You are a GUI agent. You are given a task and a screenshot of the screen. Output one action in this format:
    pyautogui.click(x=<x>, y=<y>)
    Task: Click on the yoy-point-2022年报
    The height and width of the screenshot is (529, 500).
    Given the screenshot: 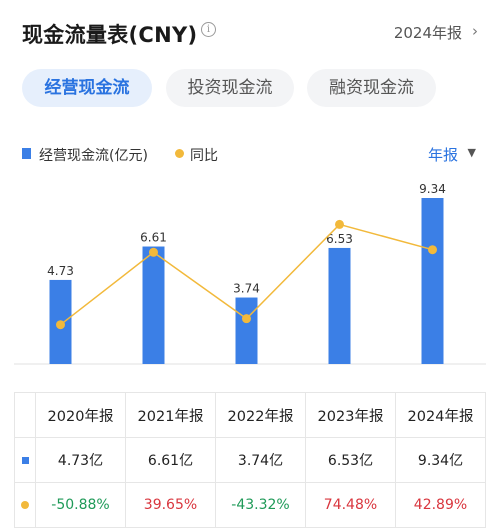 What is the action you would take?
    pyautogui.click(x=246, y=319)
    